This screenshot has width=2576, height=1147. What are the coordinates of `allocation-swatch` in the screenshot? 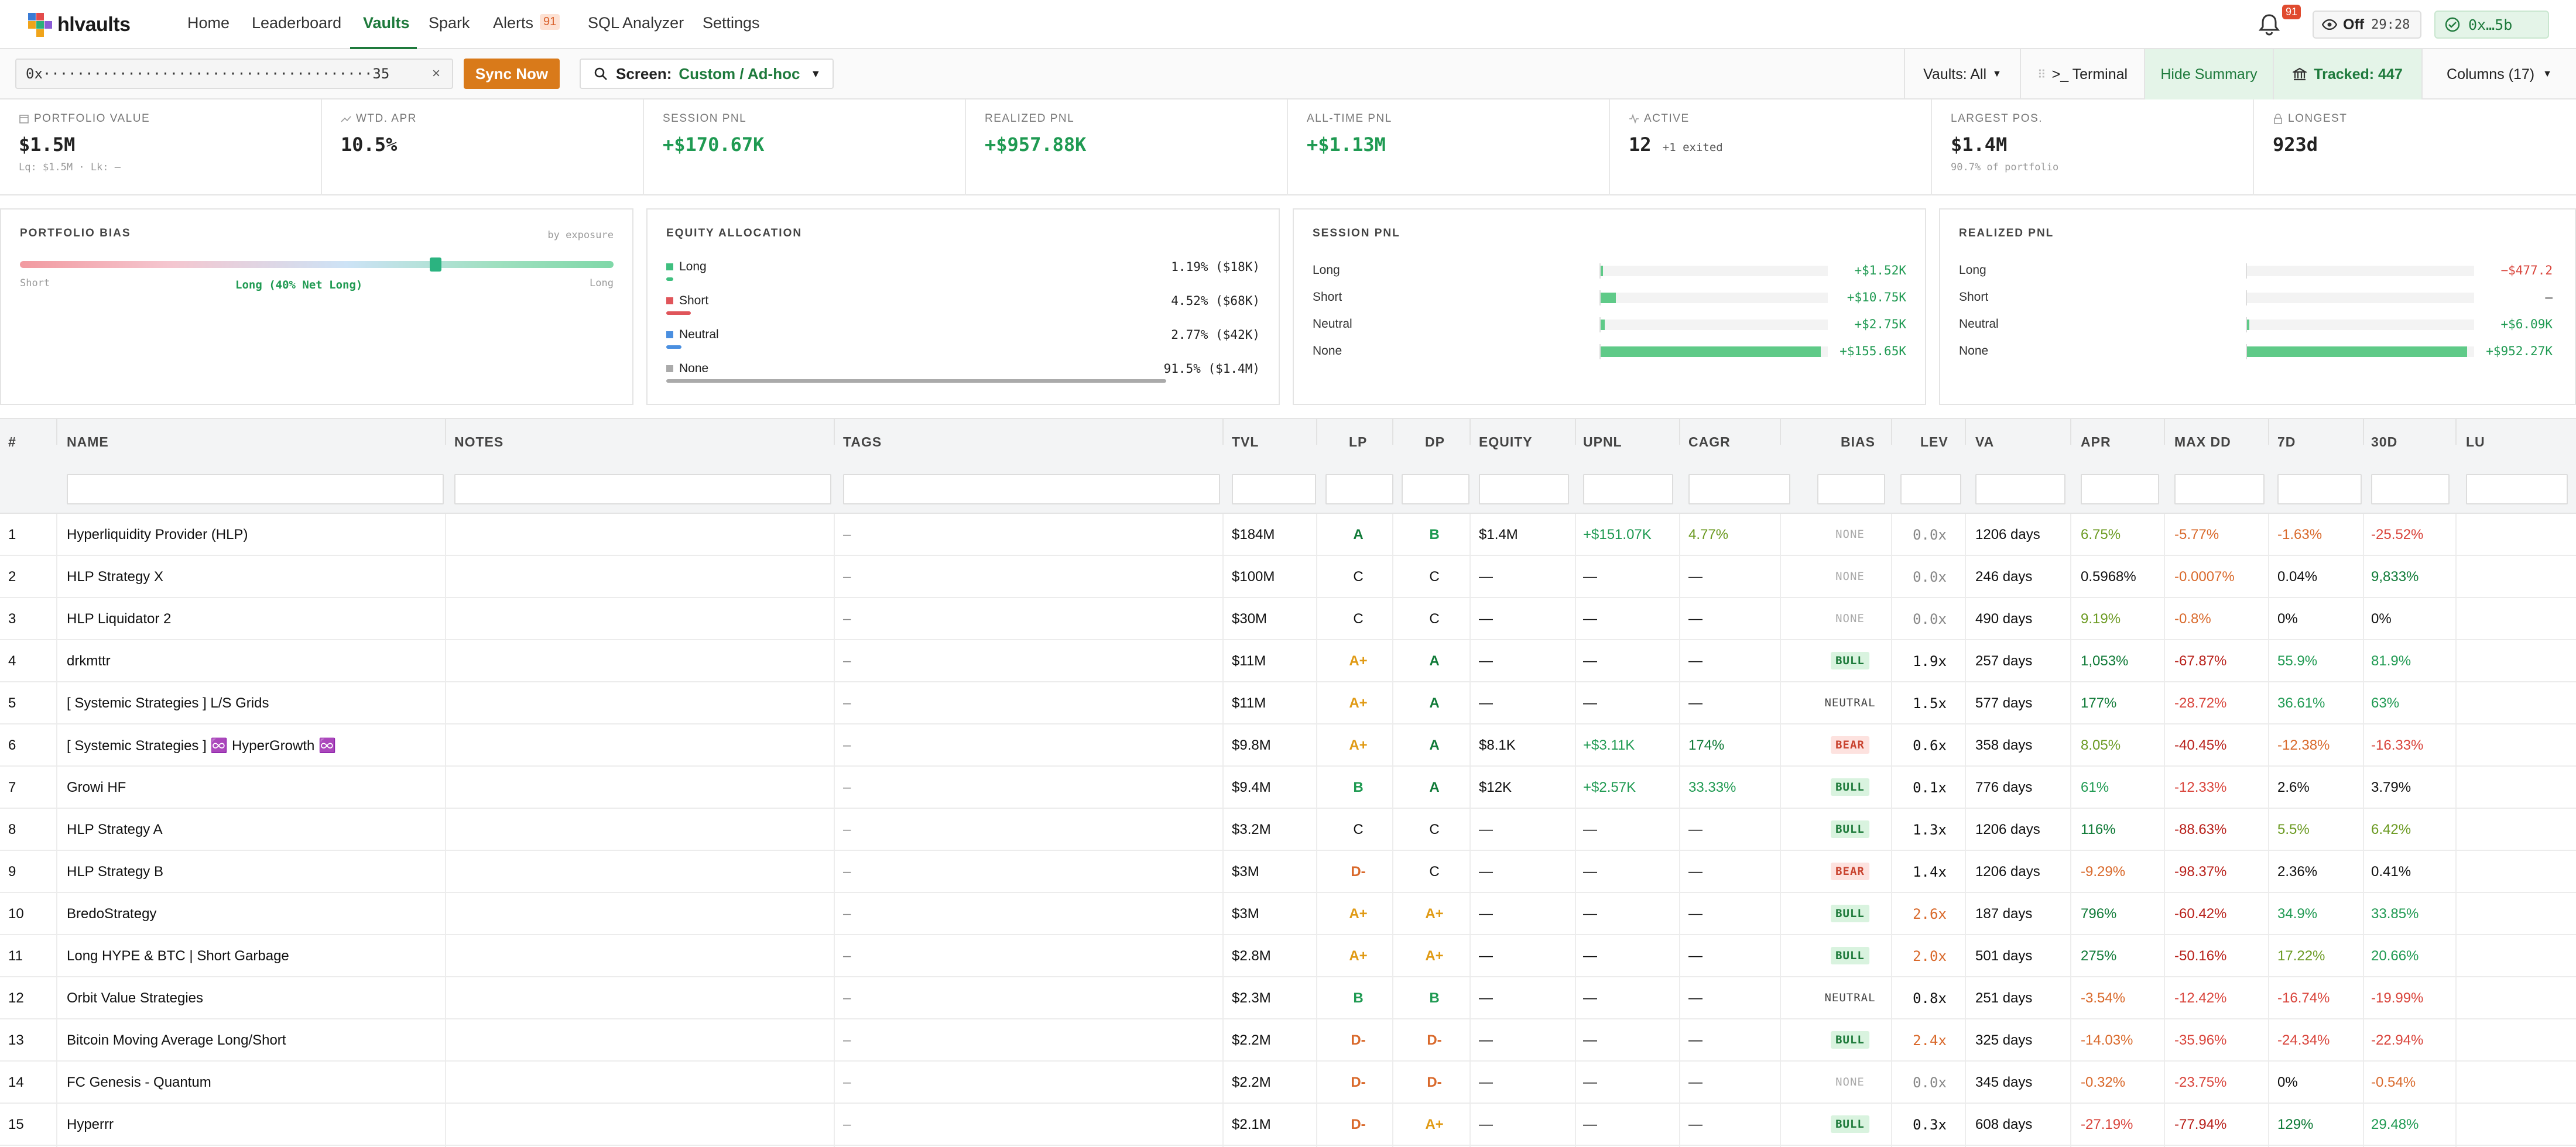 It's located at (669, 300).